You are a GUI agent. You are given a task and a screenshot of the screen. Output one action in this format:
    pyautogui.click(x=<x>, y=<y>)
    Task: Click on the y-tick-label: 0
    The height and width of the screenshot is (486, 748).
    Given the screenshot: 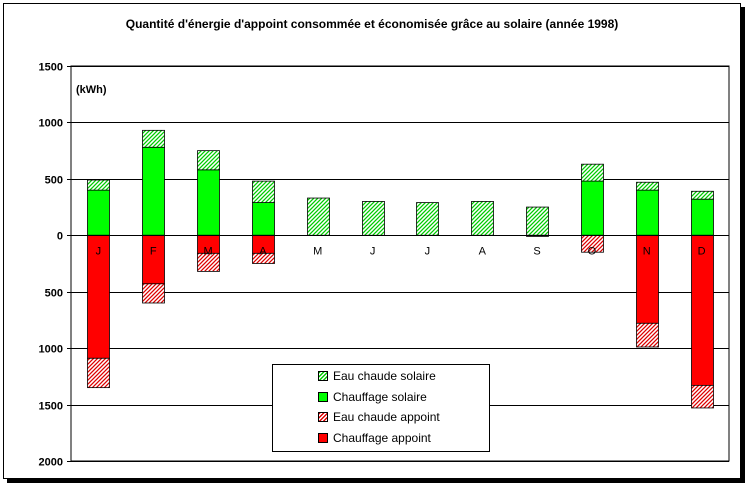 What is the action you would take?
    pyautogui.click(x=60, y=237)
    